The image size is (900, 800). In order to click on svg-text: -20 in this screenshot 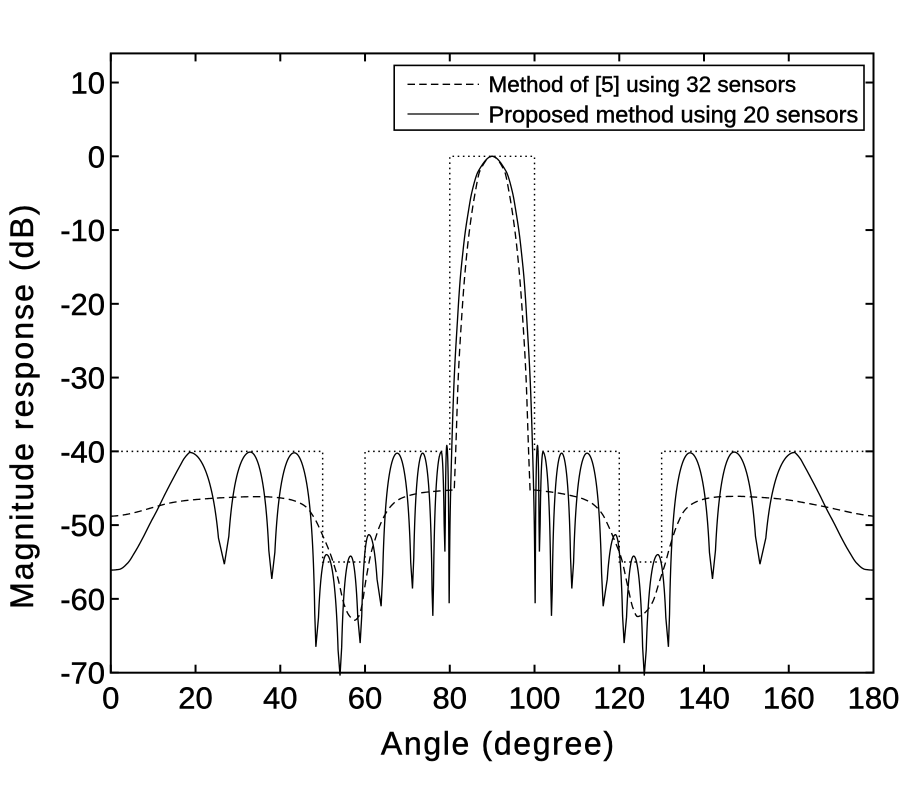, I will do `click(82, 304)`.